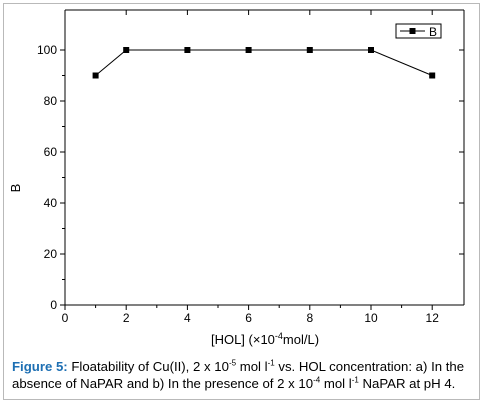 The width and height of the screenshot is (485, 405). I want to click on figure-caption-label: Figure 5:, so click(40, 366).